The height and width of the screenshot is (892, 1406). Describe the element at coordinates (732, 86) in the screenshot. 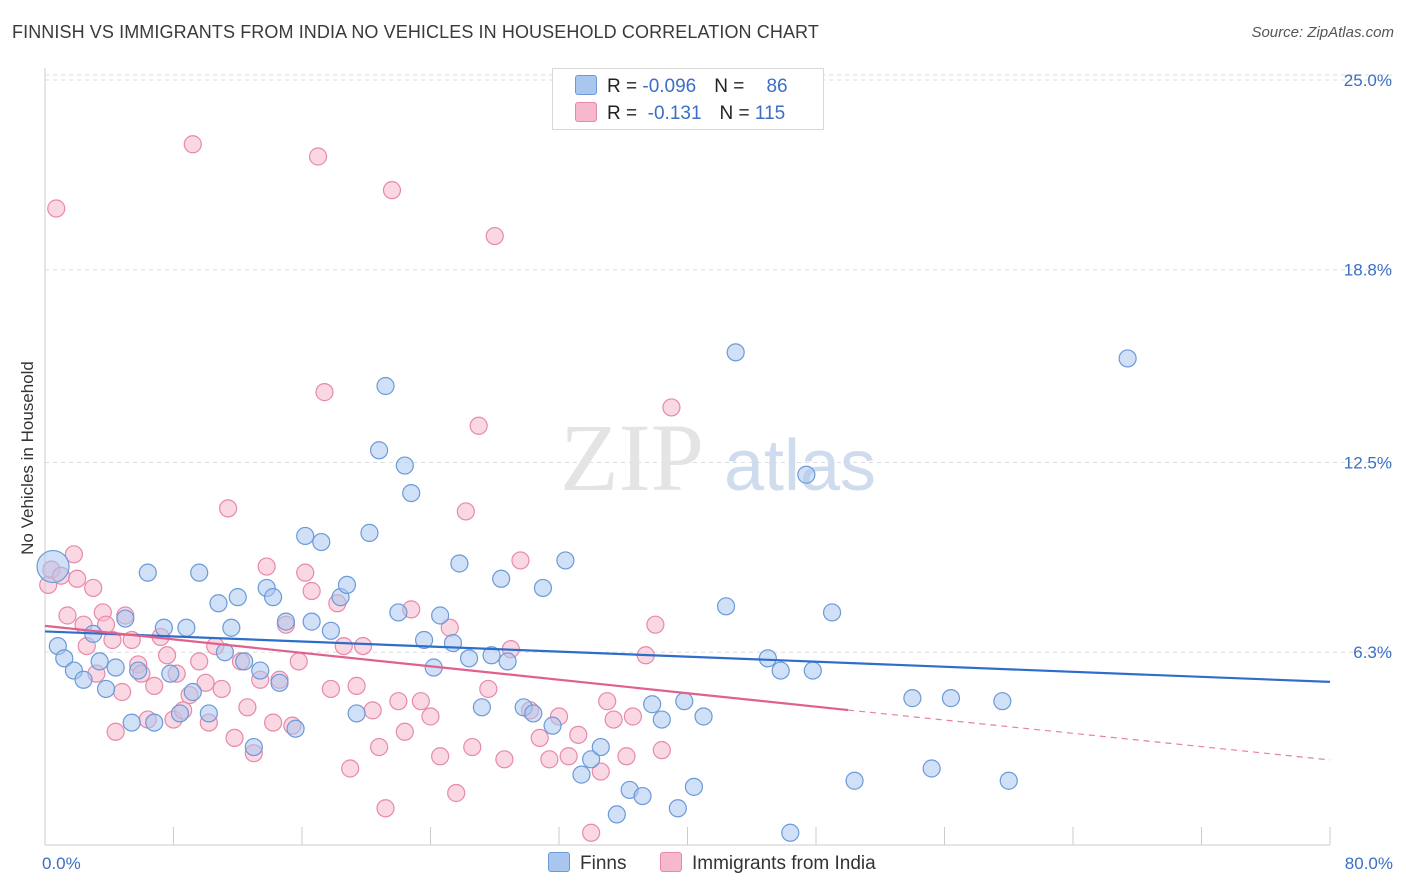

I see `legend-finns-n-label: N =` at that location.